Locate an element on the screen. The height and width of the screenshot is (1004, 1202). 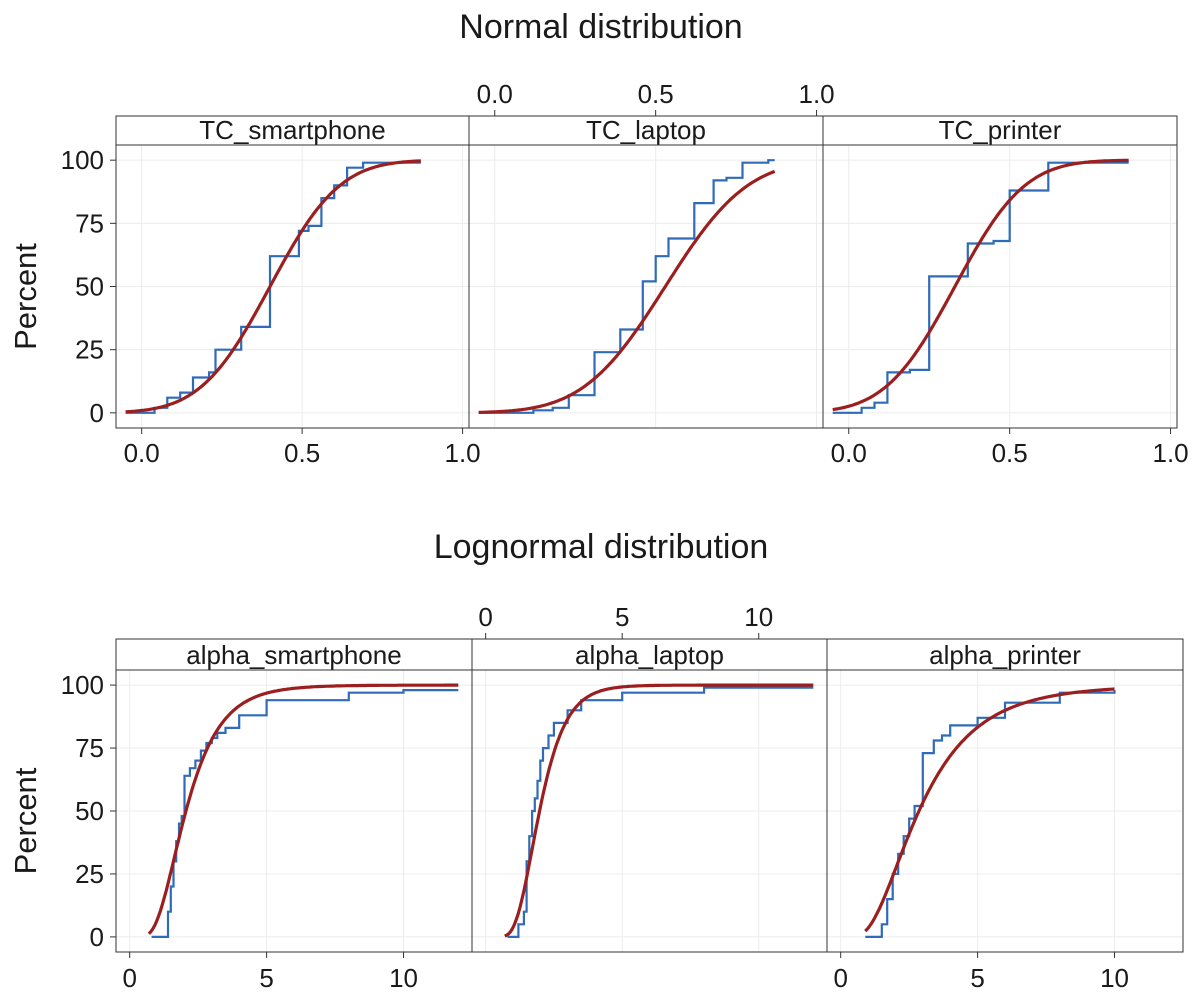
panel-strip-label: alpha_laptop is located at coordinates (649, 655).